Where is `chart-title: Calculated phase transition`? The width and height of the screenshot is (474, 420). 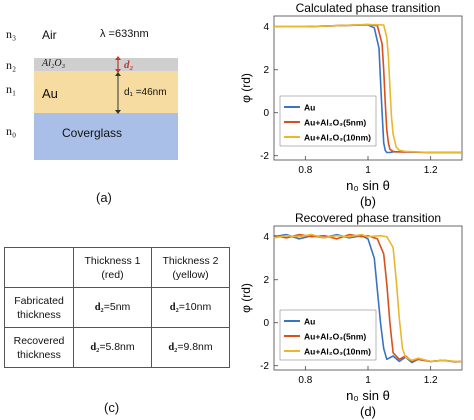
chart-title: Calculated phase transition is located at coordinates (368, 8).